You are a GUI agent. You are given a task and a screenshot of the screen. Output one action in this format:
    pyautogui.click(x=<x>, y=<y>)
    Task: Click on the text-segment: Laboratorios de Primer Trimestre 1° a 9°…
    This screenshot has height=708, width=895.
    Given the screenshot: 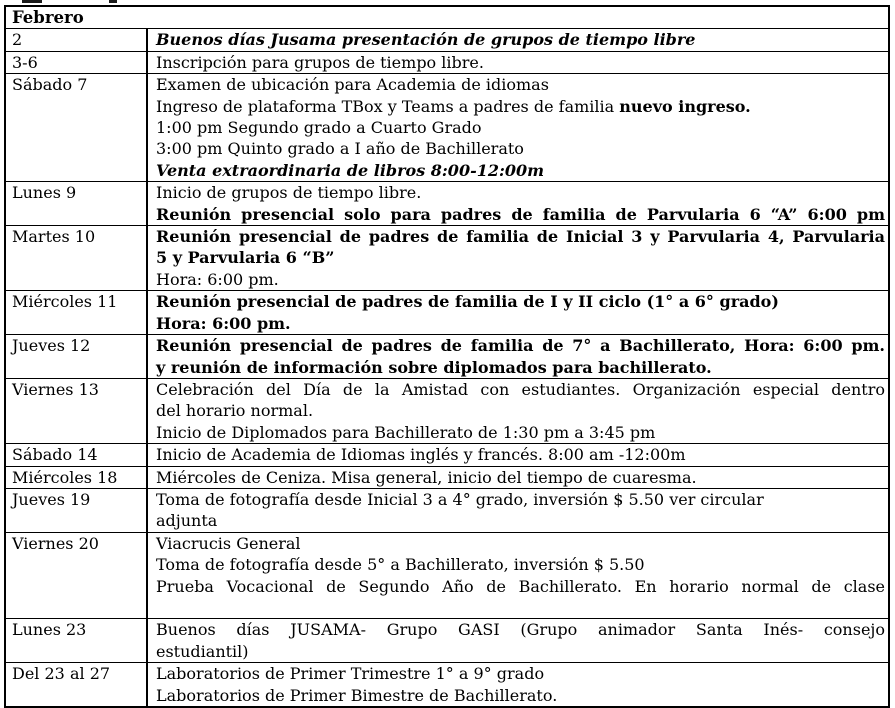 What is the action you would take?
    pyautogui.click(x=350, y=674)
    